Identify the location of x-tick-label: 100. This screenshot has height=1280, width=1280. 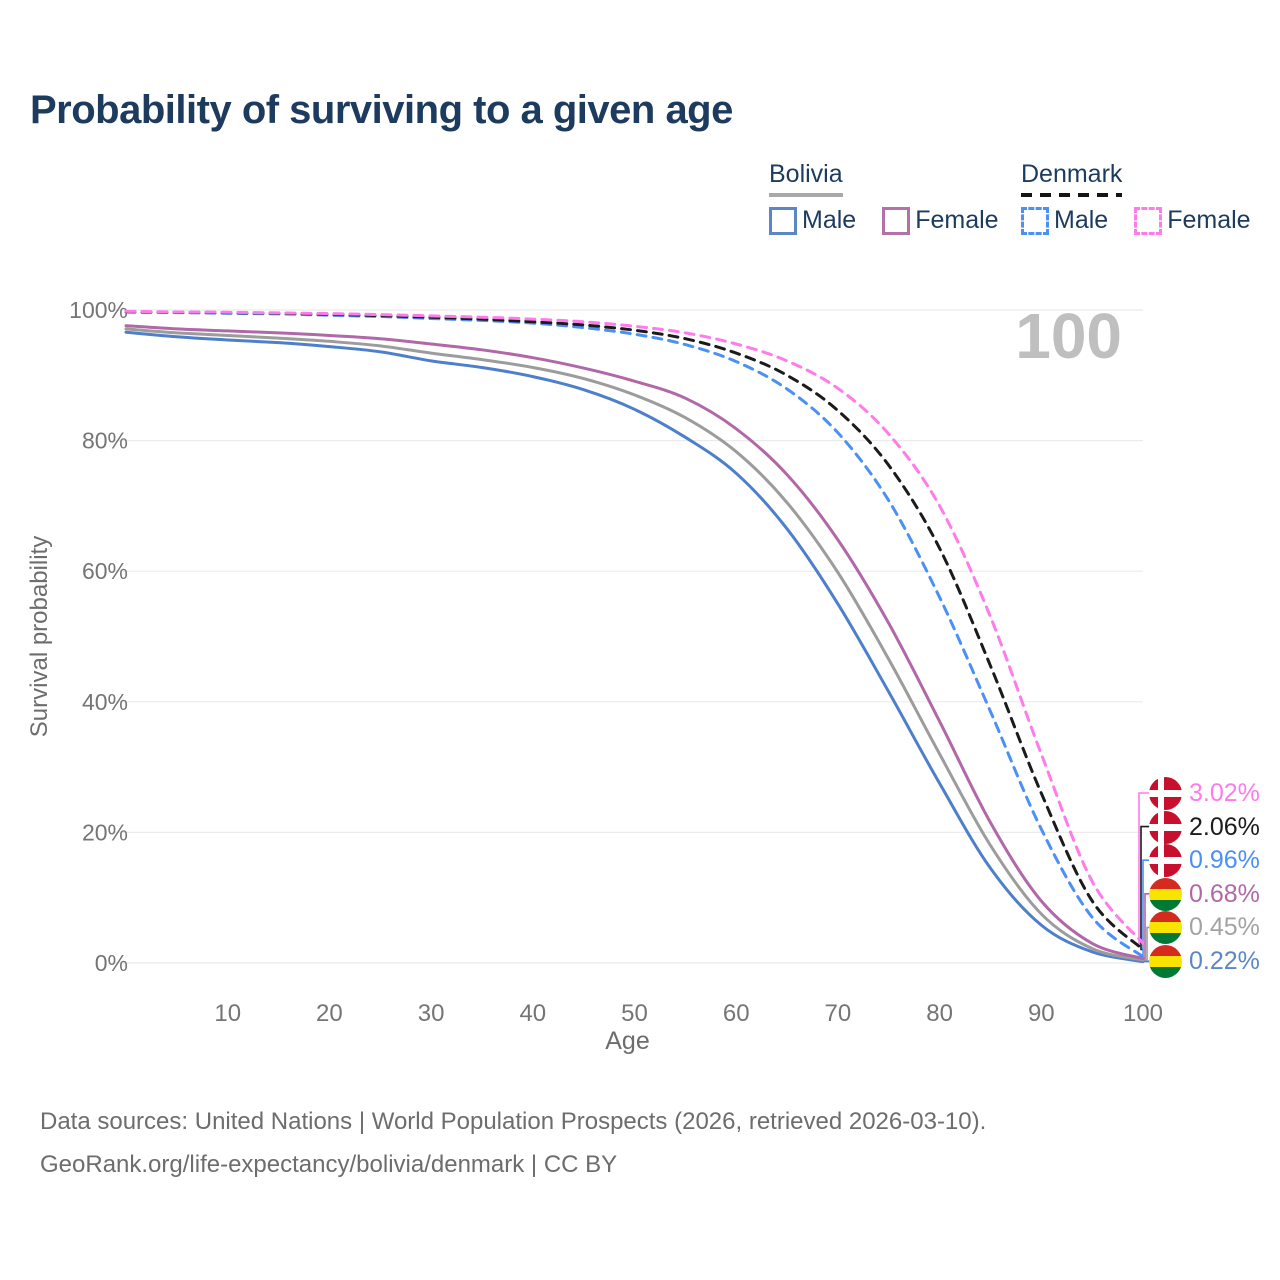
(1143, 1013).